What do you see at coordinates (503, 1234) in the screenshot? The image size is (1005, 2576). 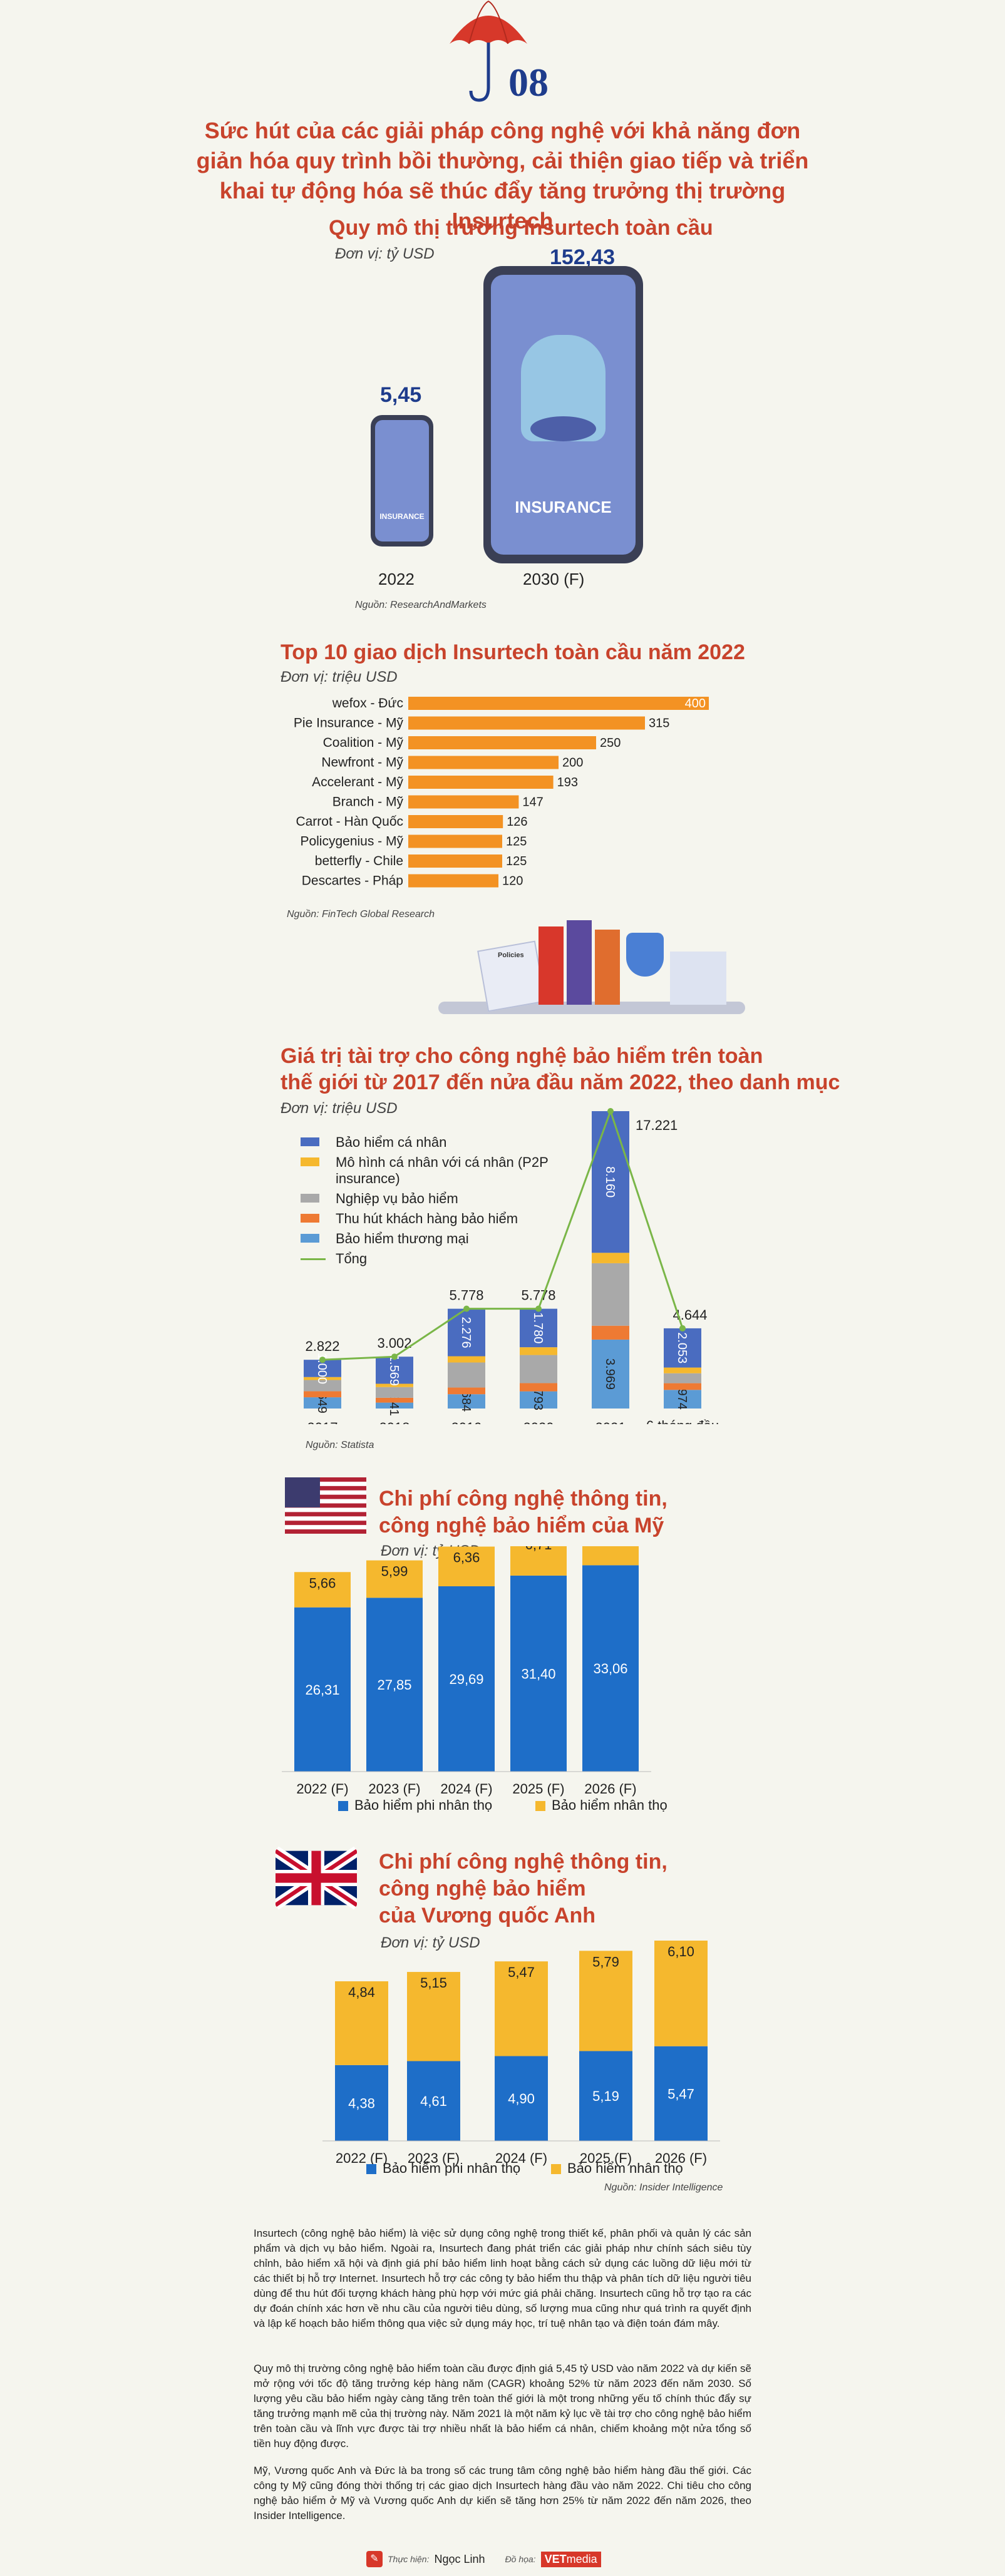 I see `s3-total-line` at bounding box center [503, 1234].